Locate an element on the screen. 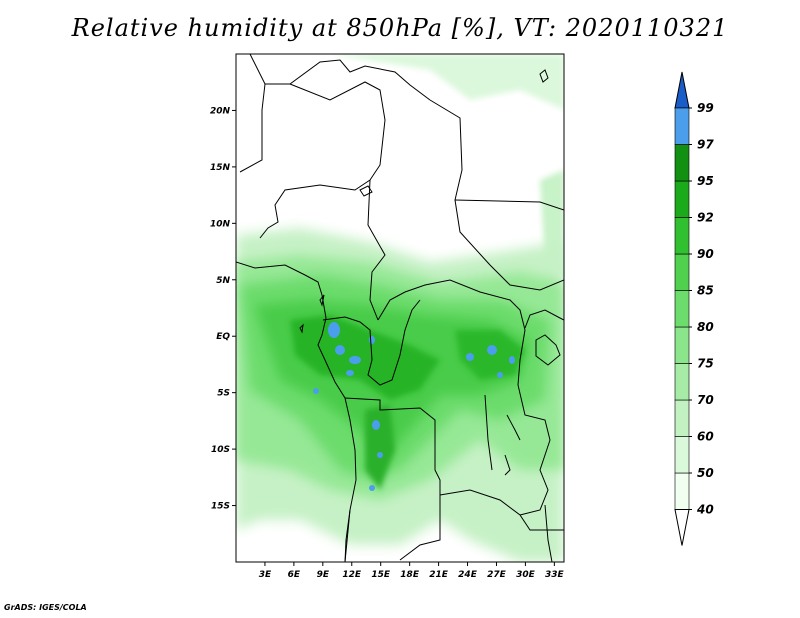 Image resolution: width=800 pixels, height=618 pixels. lon-tick-label: 15E is located at coordinates (381, 575).